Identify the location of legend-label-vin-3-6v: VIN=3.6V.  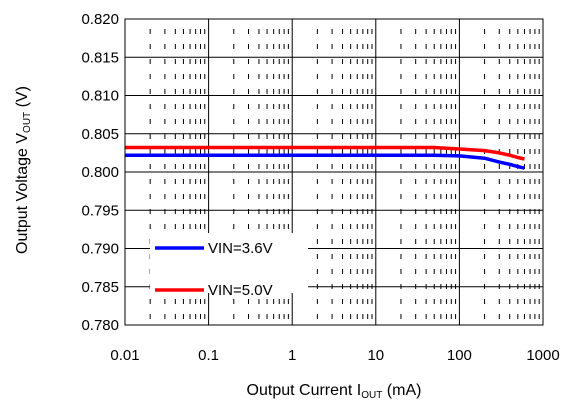
(240, 248).